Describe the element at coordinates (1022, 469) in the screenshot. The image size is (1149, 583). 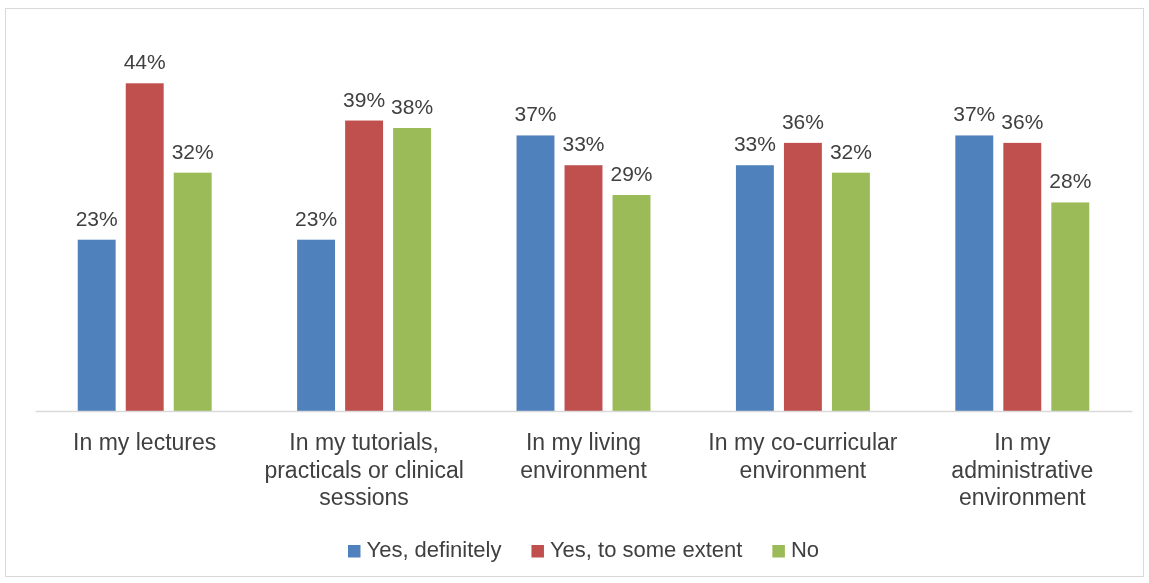
I see `x-tick-label: In my administrative environment` at that location.